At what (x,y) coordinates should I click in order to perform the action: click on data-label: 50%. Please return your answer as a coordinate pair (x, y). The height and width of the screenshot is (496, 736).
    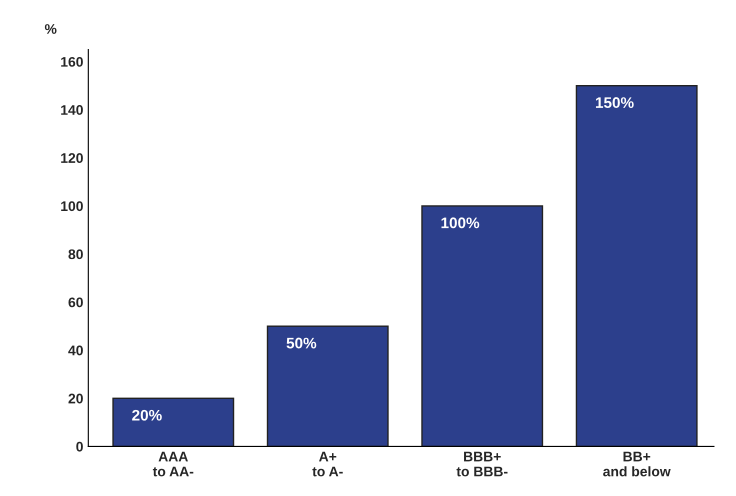
    Looking at the image, I should click on (301, 343).